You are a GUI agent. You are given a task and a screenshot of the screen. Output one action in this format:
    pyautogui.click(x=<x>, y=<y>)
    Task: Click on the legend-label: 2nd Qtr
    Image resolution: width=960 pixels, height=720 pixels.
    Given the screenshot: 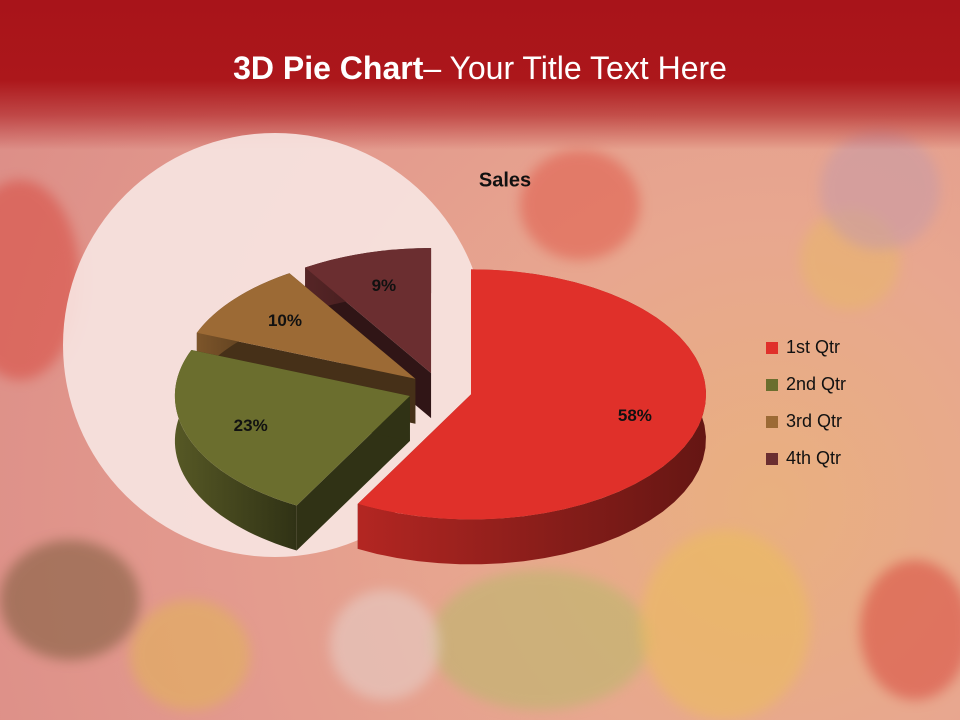 What is the action you would take?
    pyautogui.click(x=816, y=384)
    